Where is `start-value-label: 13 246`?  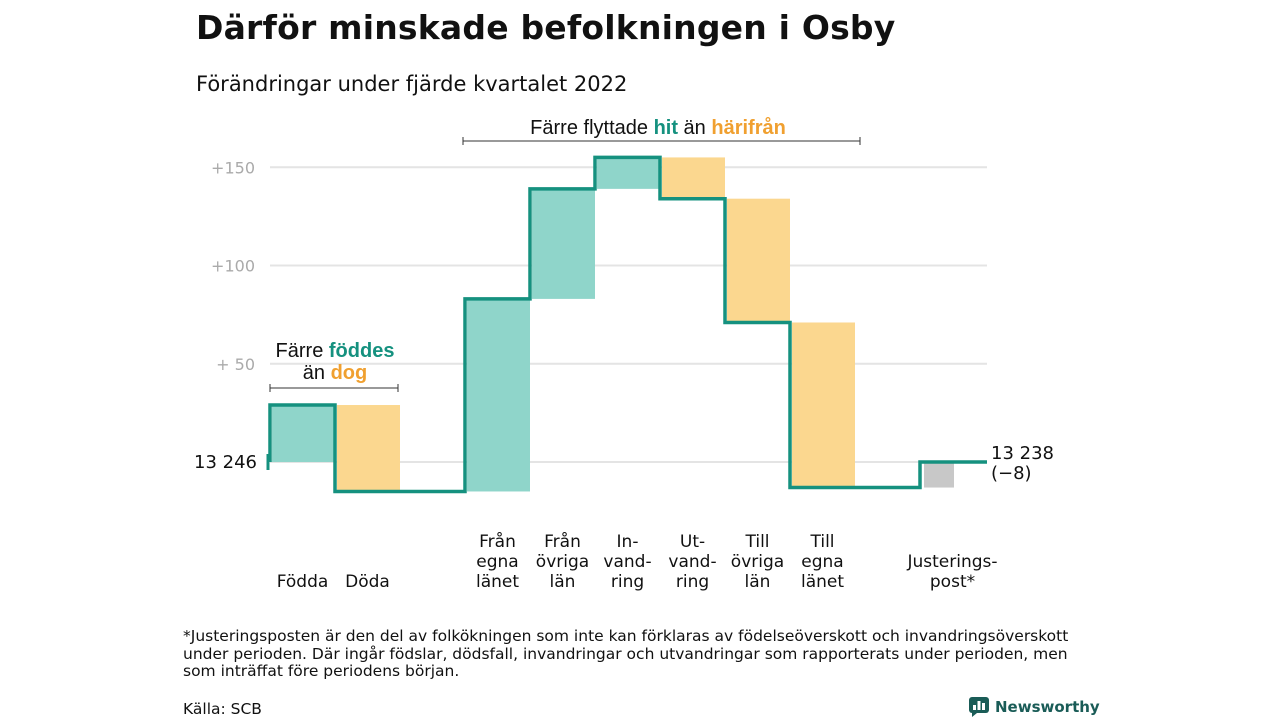 start-value-label: 13 246 is located at coordinates (225, 462).